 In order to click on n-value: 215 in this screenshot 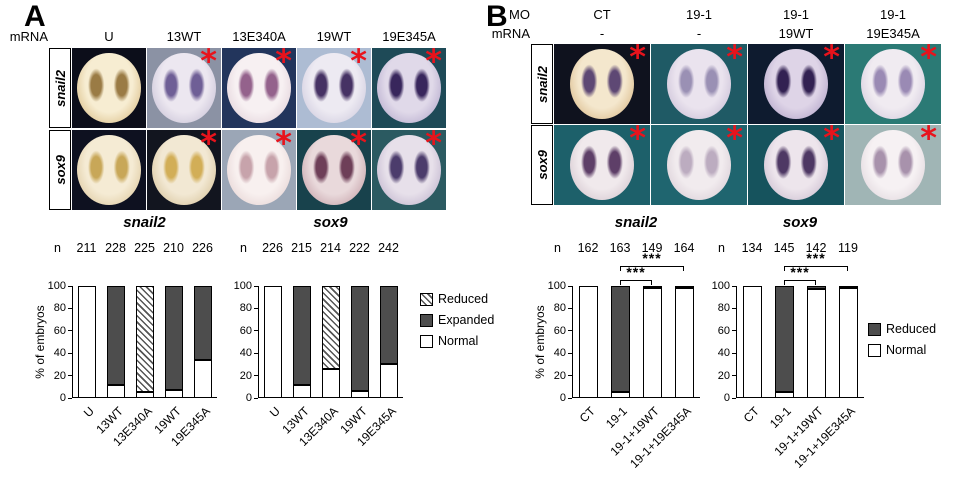, I will do `click(301, 248)`.